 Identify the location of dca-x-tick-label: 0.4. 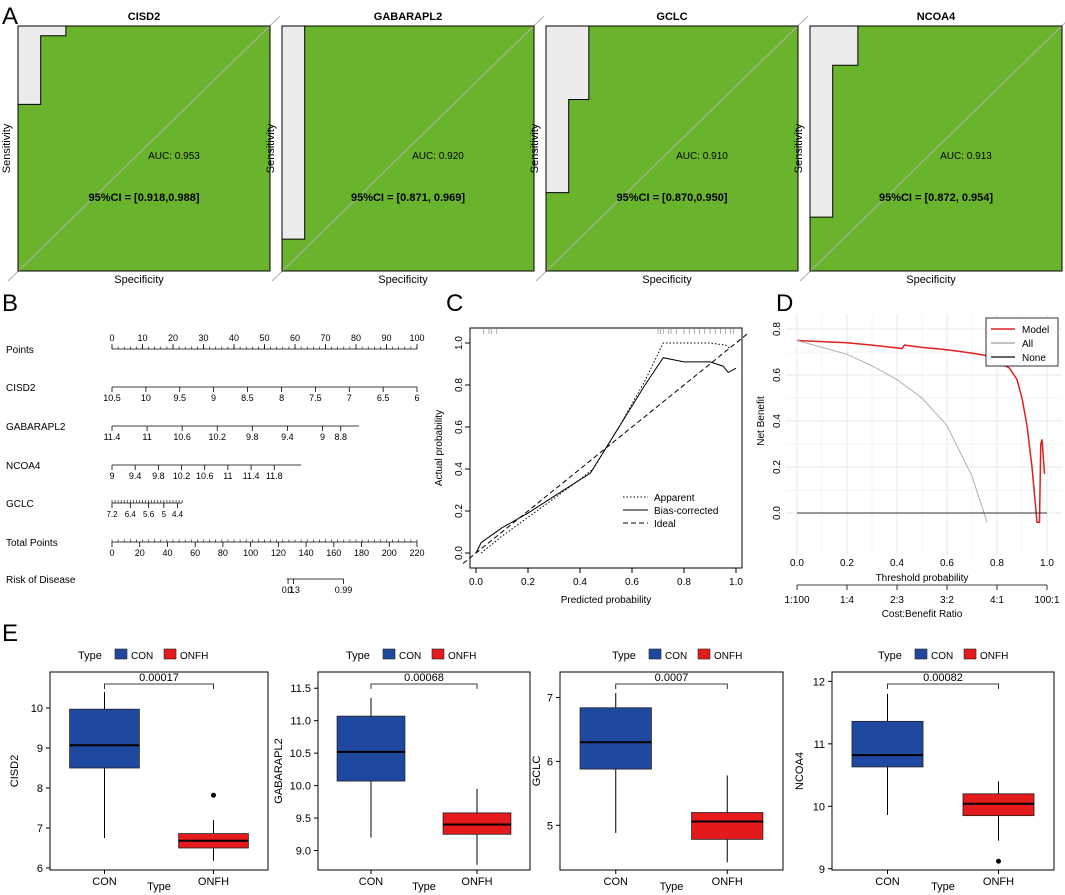
(897, 563).